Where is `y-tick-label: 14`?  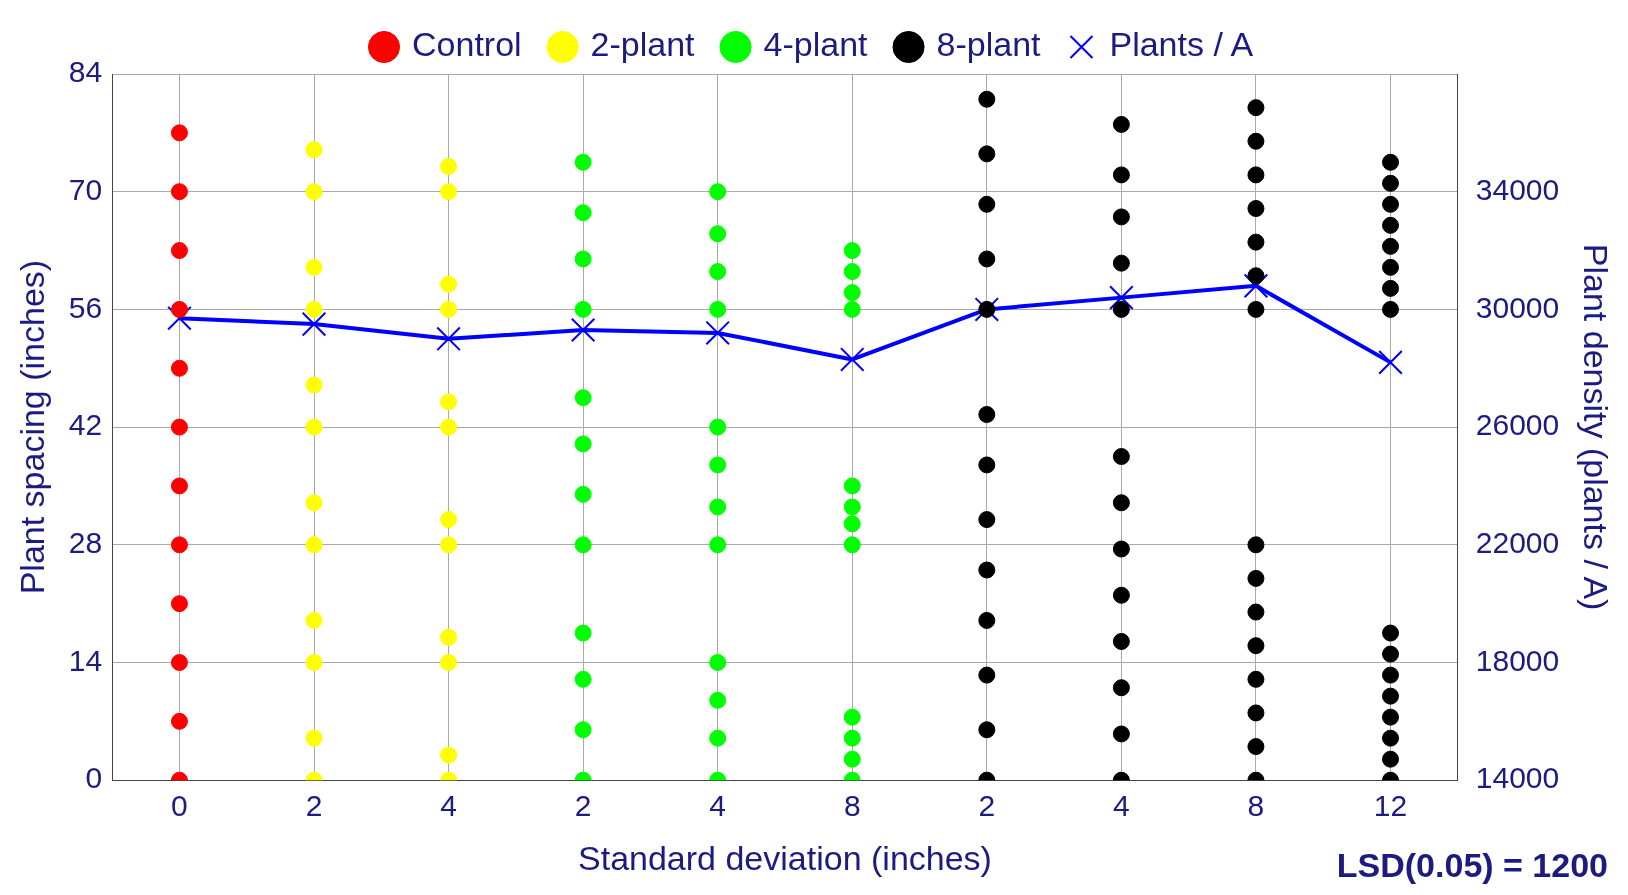 y-tick-label: 14 is located at coordinates (85, 660).